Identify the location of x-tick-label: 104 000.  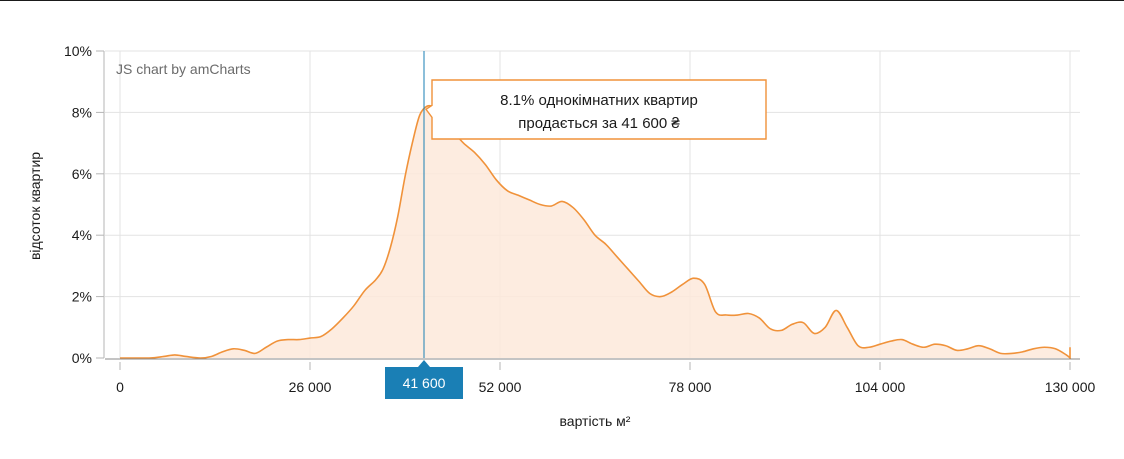
(880, 387).